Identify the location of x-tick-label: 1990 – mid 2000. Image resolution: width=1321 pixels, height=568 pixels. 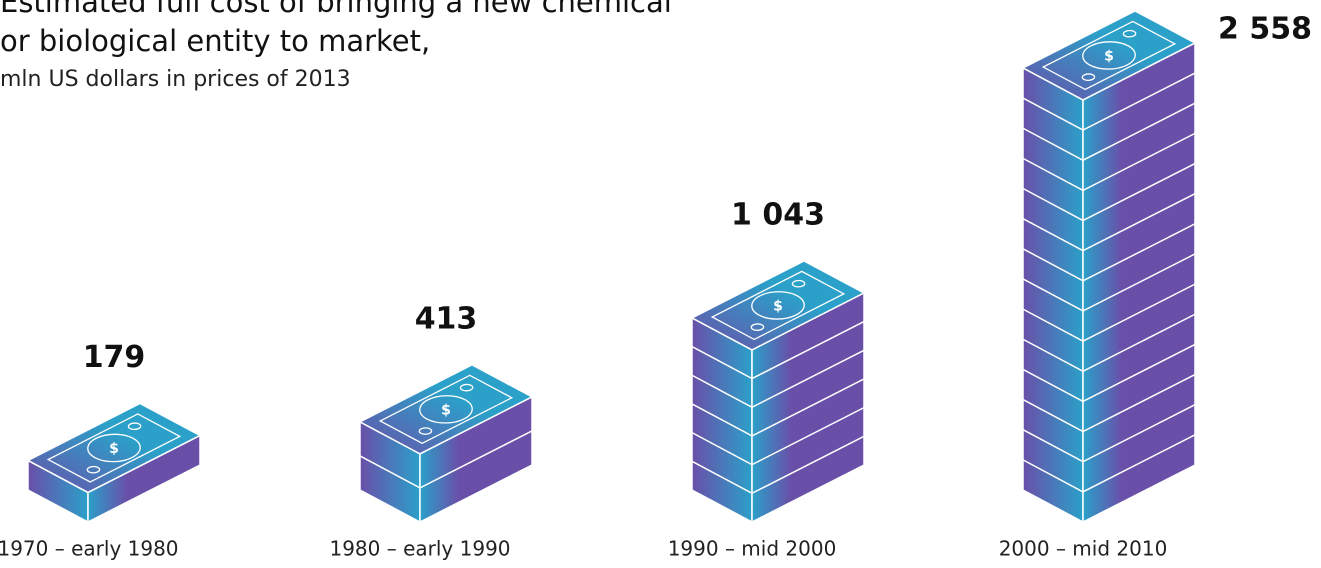
(752, 549).